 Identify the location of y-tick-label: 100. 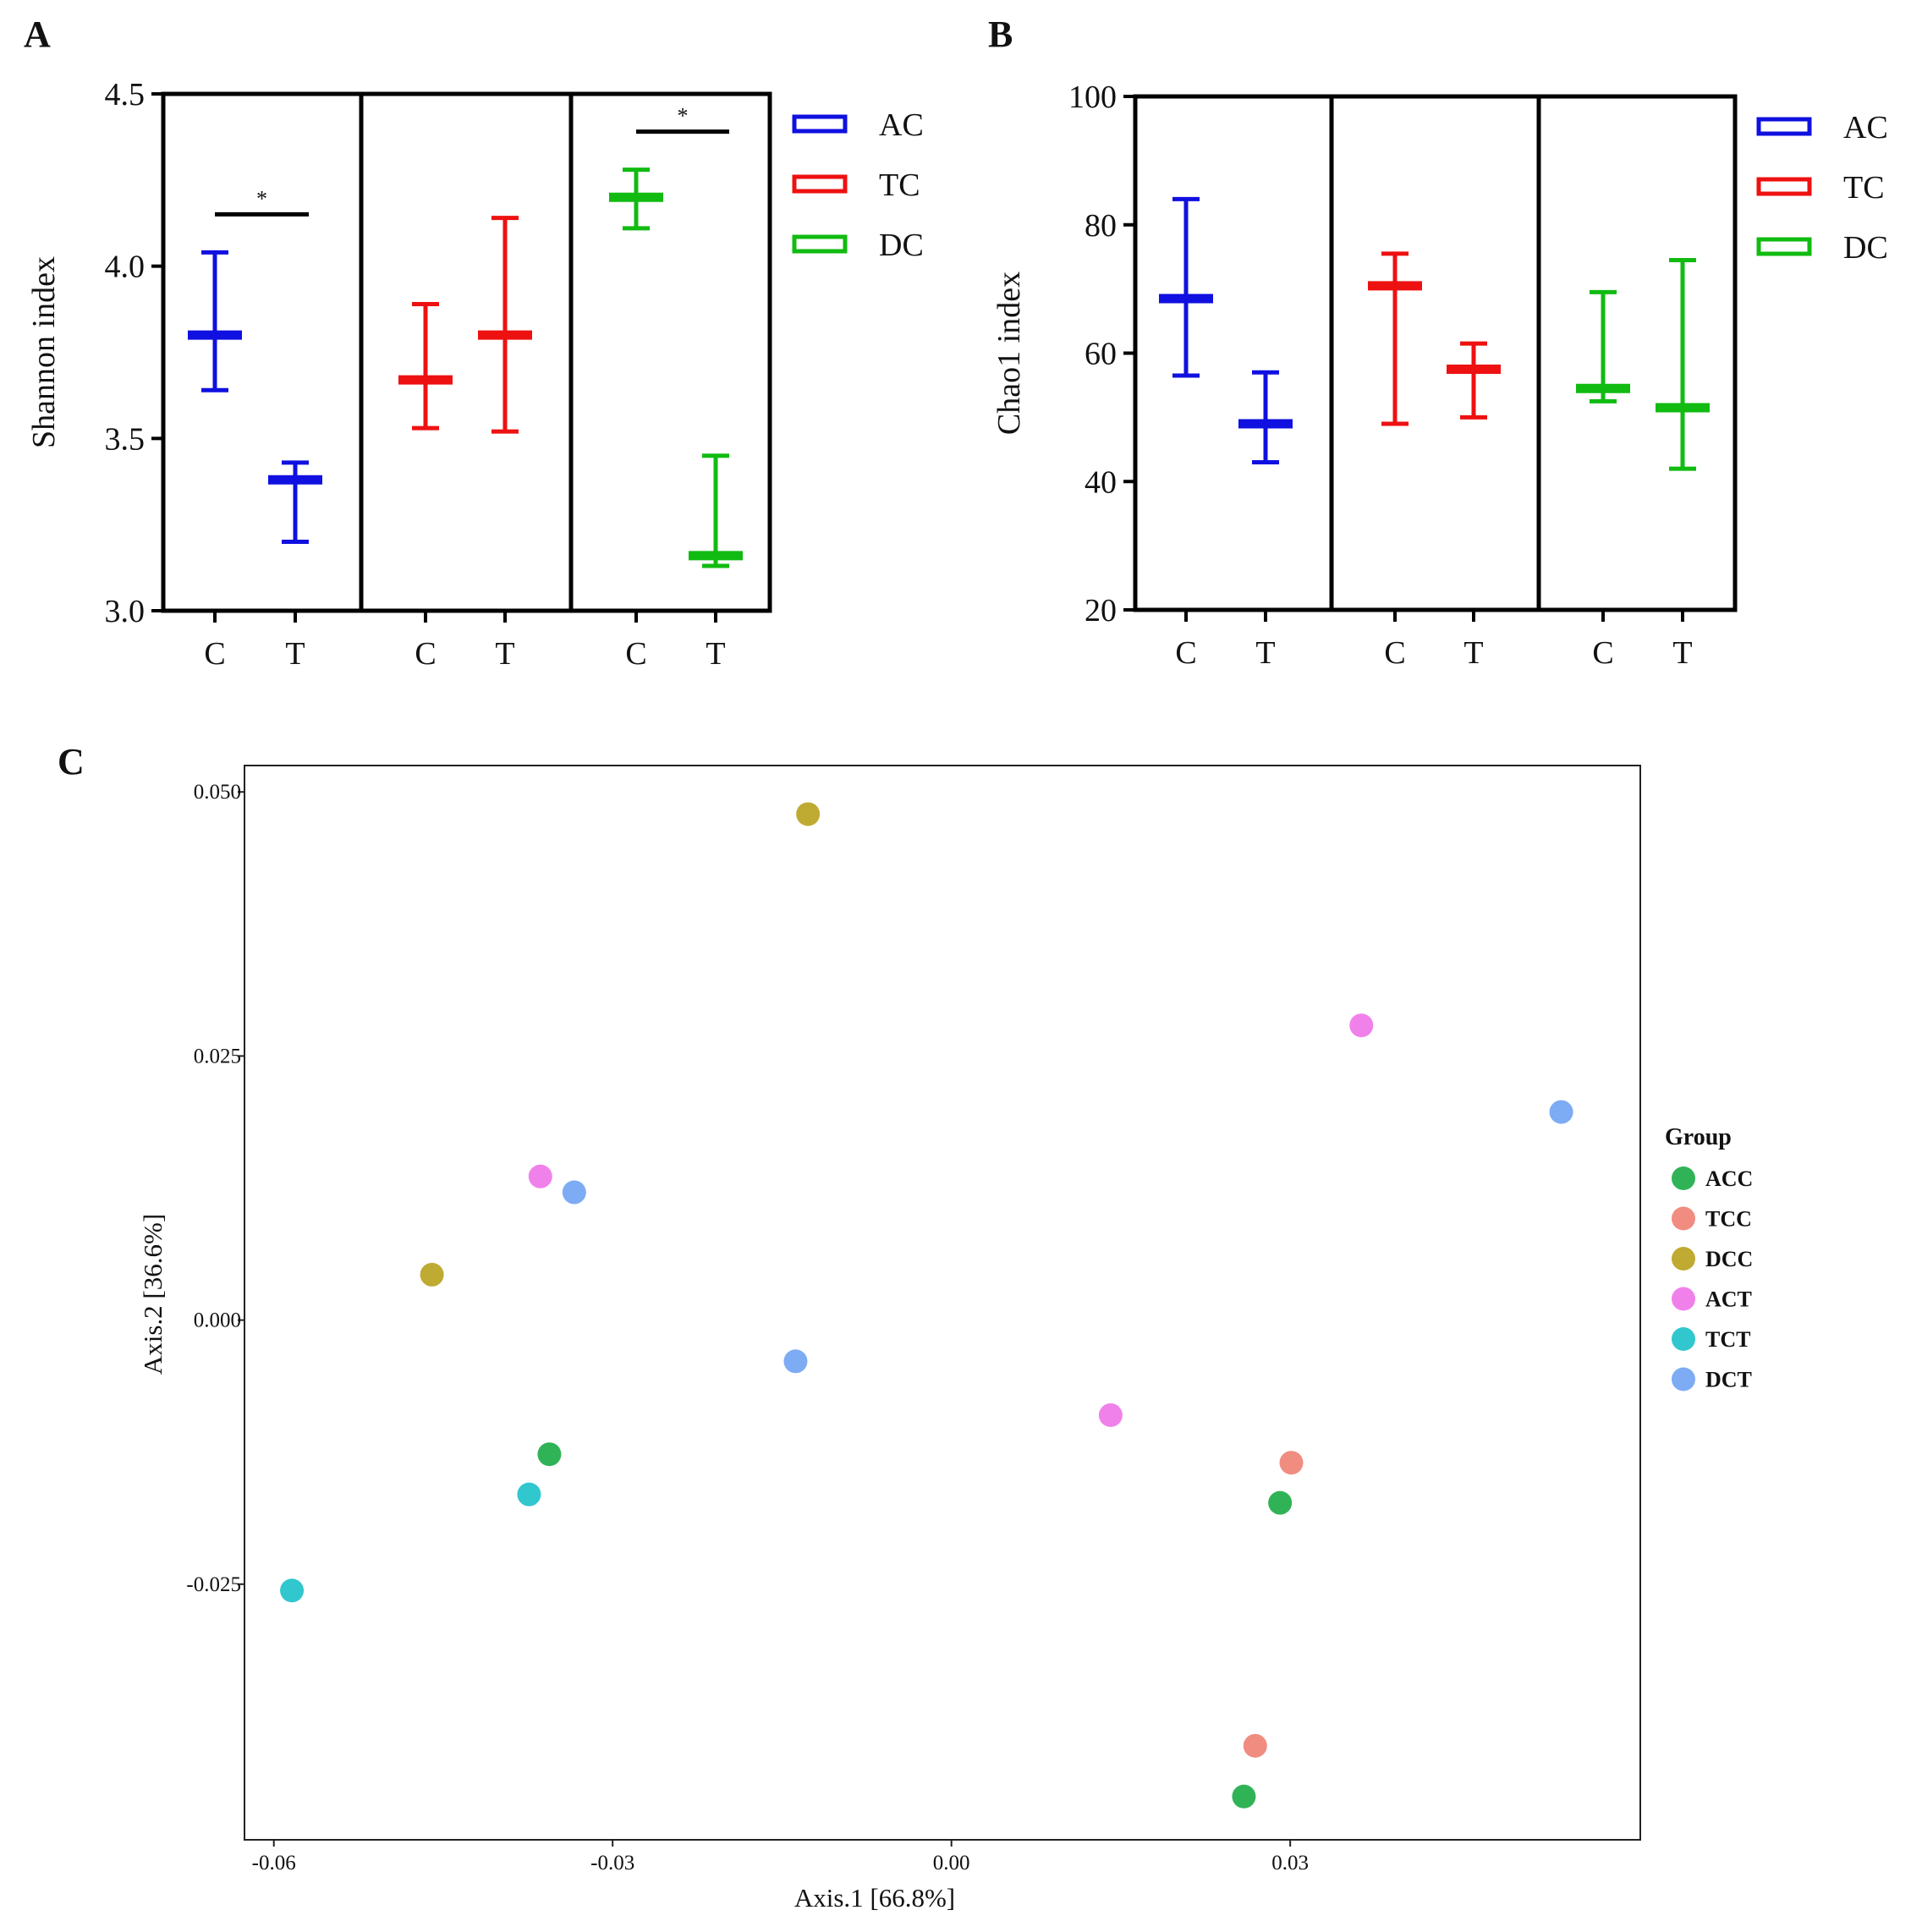
(1093, 98).